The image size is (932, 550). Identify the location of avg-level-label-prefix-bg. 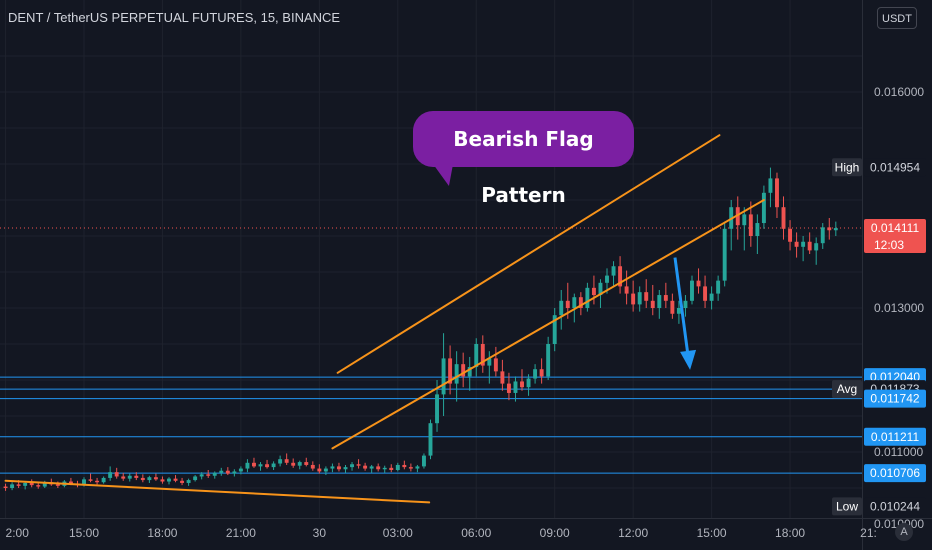
(847, 389).